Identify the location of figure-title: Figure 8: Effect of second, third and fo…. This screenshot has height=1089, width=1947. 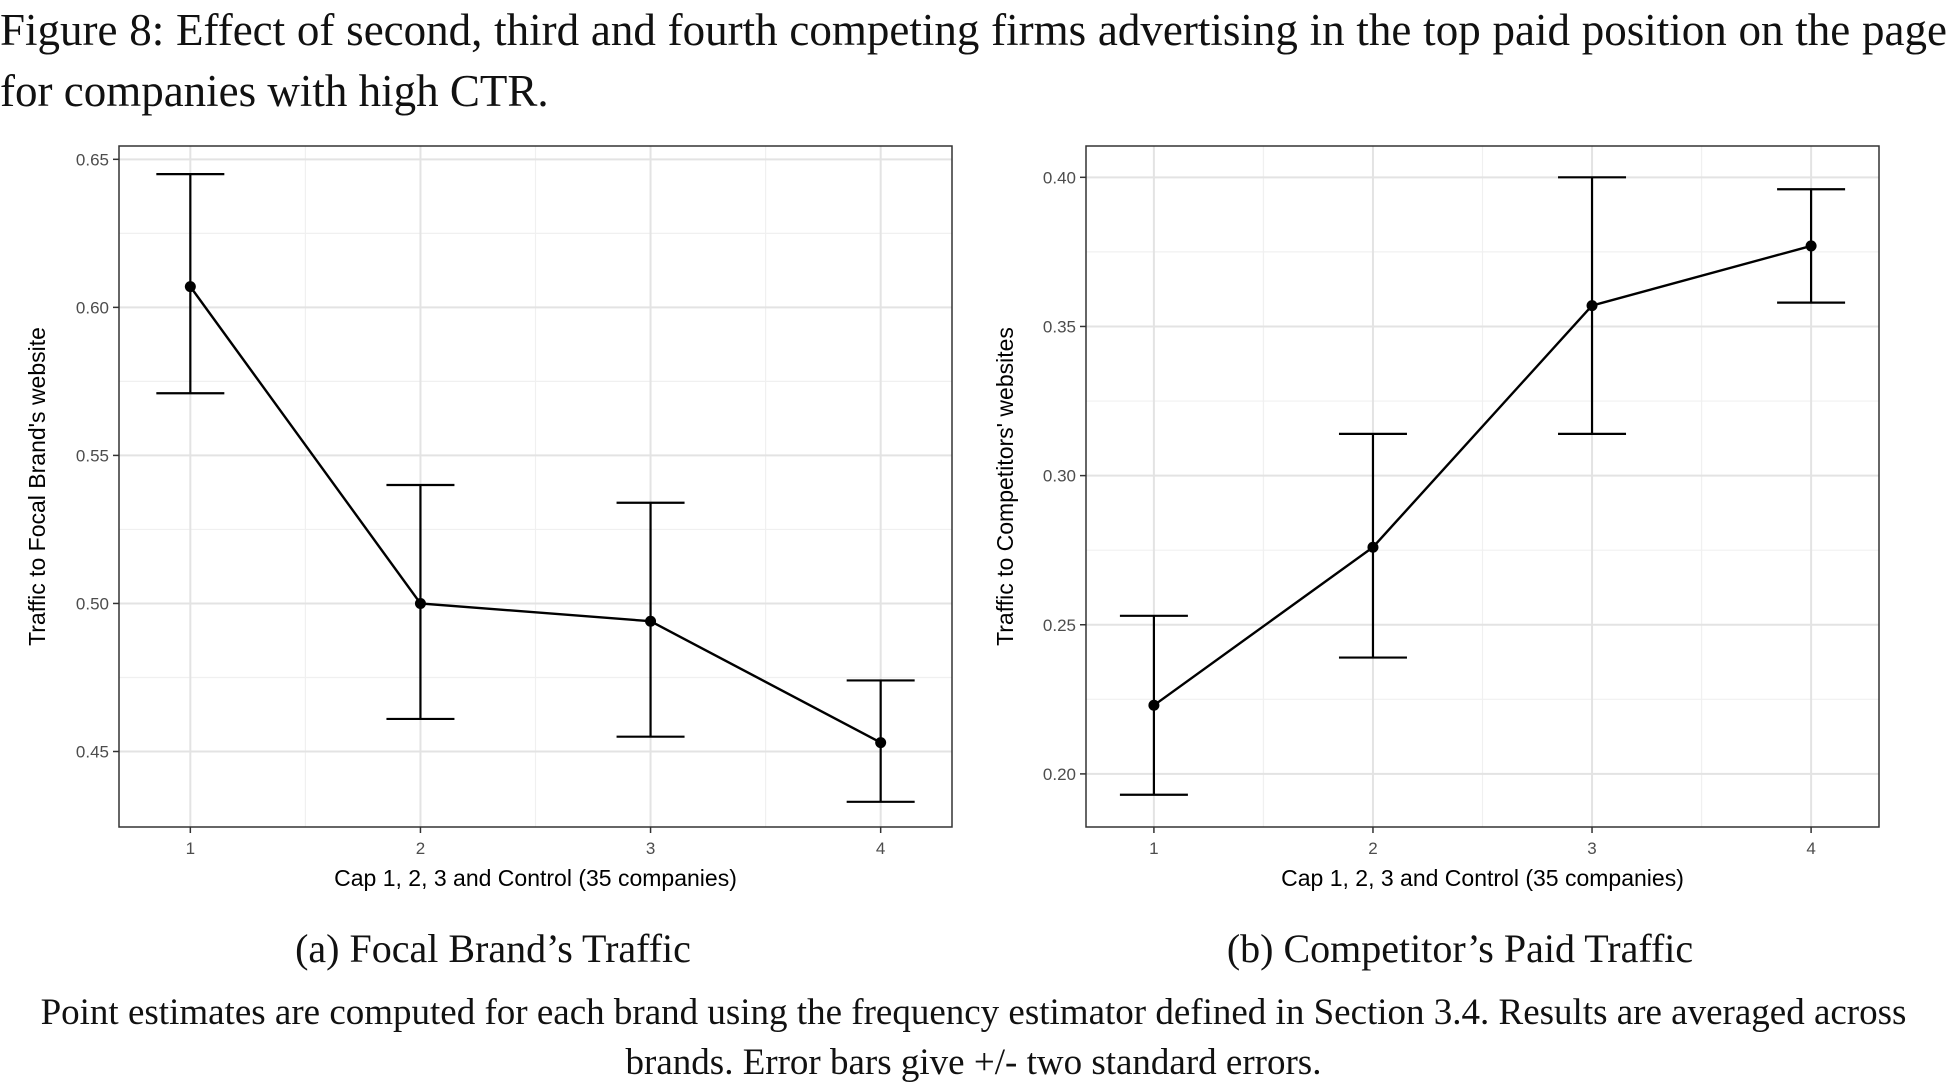
(973, 60).